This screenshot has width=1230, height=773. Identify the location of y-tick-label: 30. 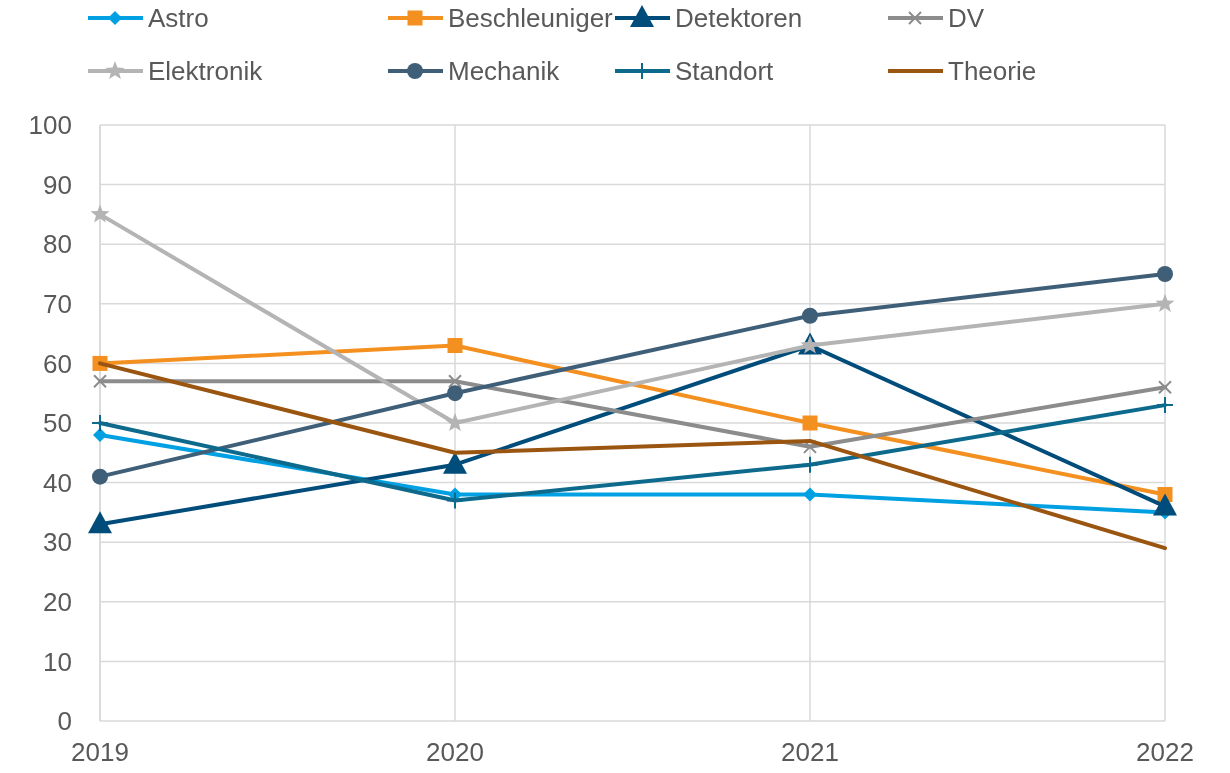
(57, 542).